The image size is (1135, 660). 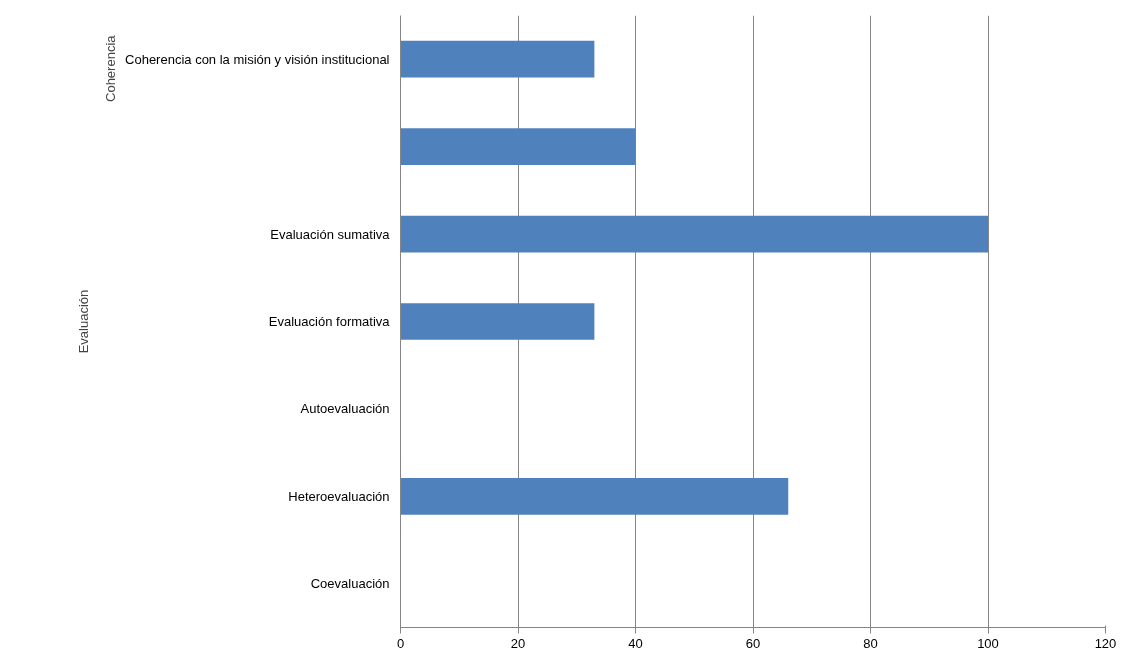 I want to click on y-tick-label: Evaluación sumativa, so click(x=330, y=234).